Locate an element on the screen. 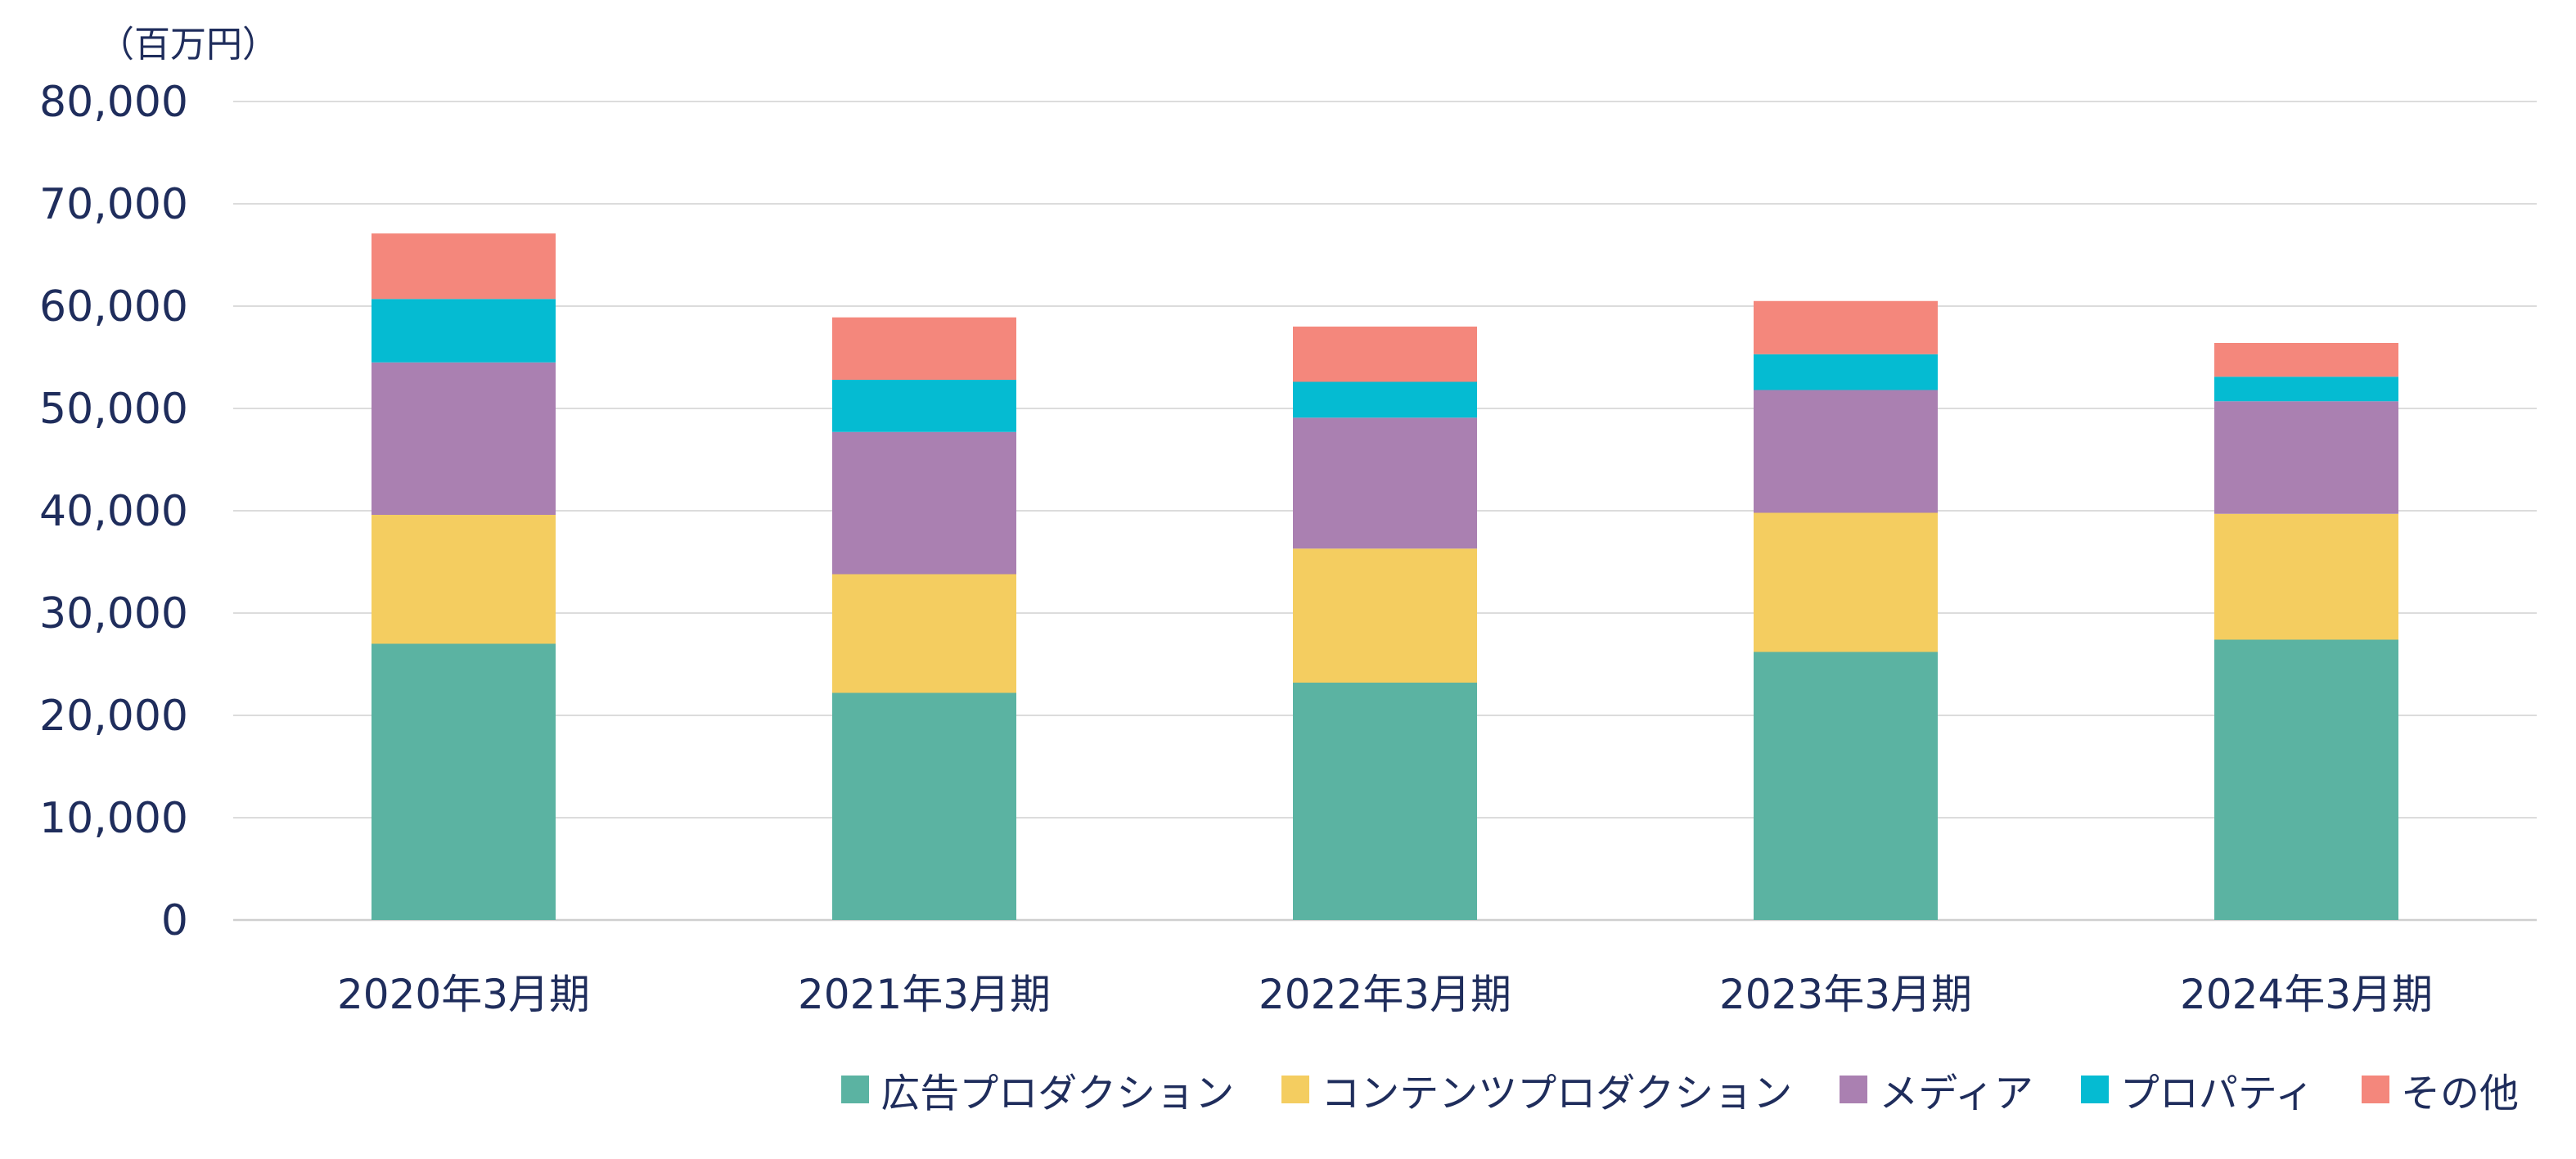 This screenshot has width=2576, height=1159. legend-item: その他 is located at coordinates (2440, 1089).